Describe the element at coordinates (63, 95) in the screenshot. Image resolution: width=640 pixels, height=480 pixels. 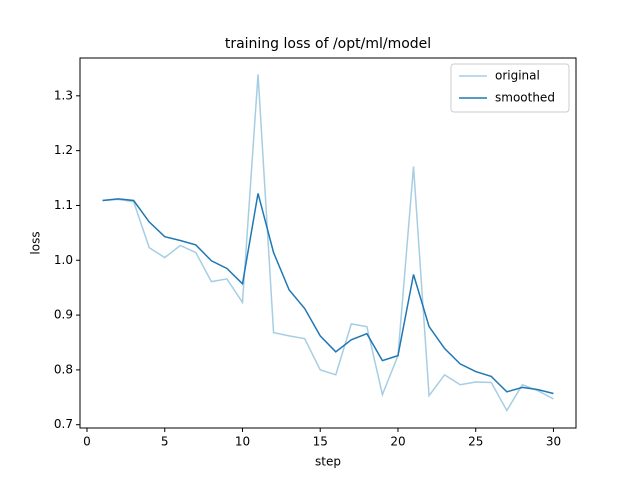
I see `y-tick-label: 1.3` at that location.